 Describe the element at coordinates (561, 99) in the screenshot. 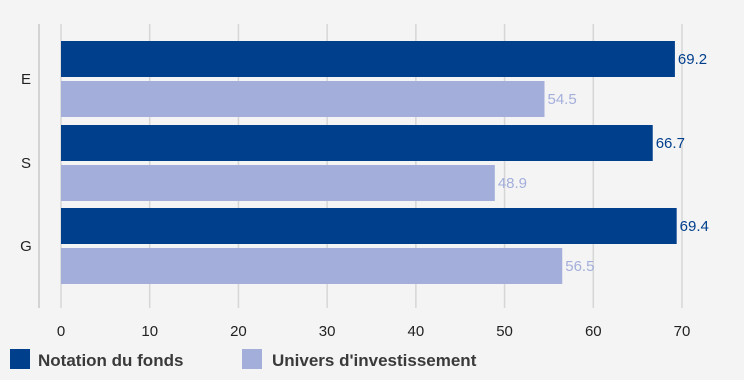

I see `data-label-E-series-1: 54.5` at that location.